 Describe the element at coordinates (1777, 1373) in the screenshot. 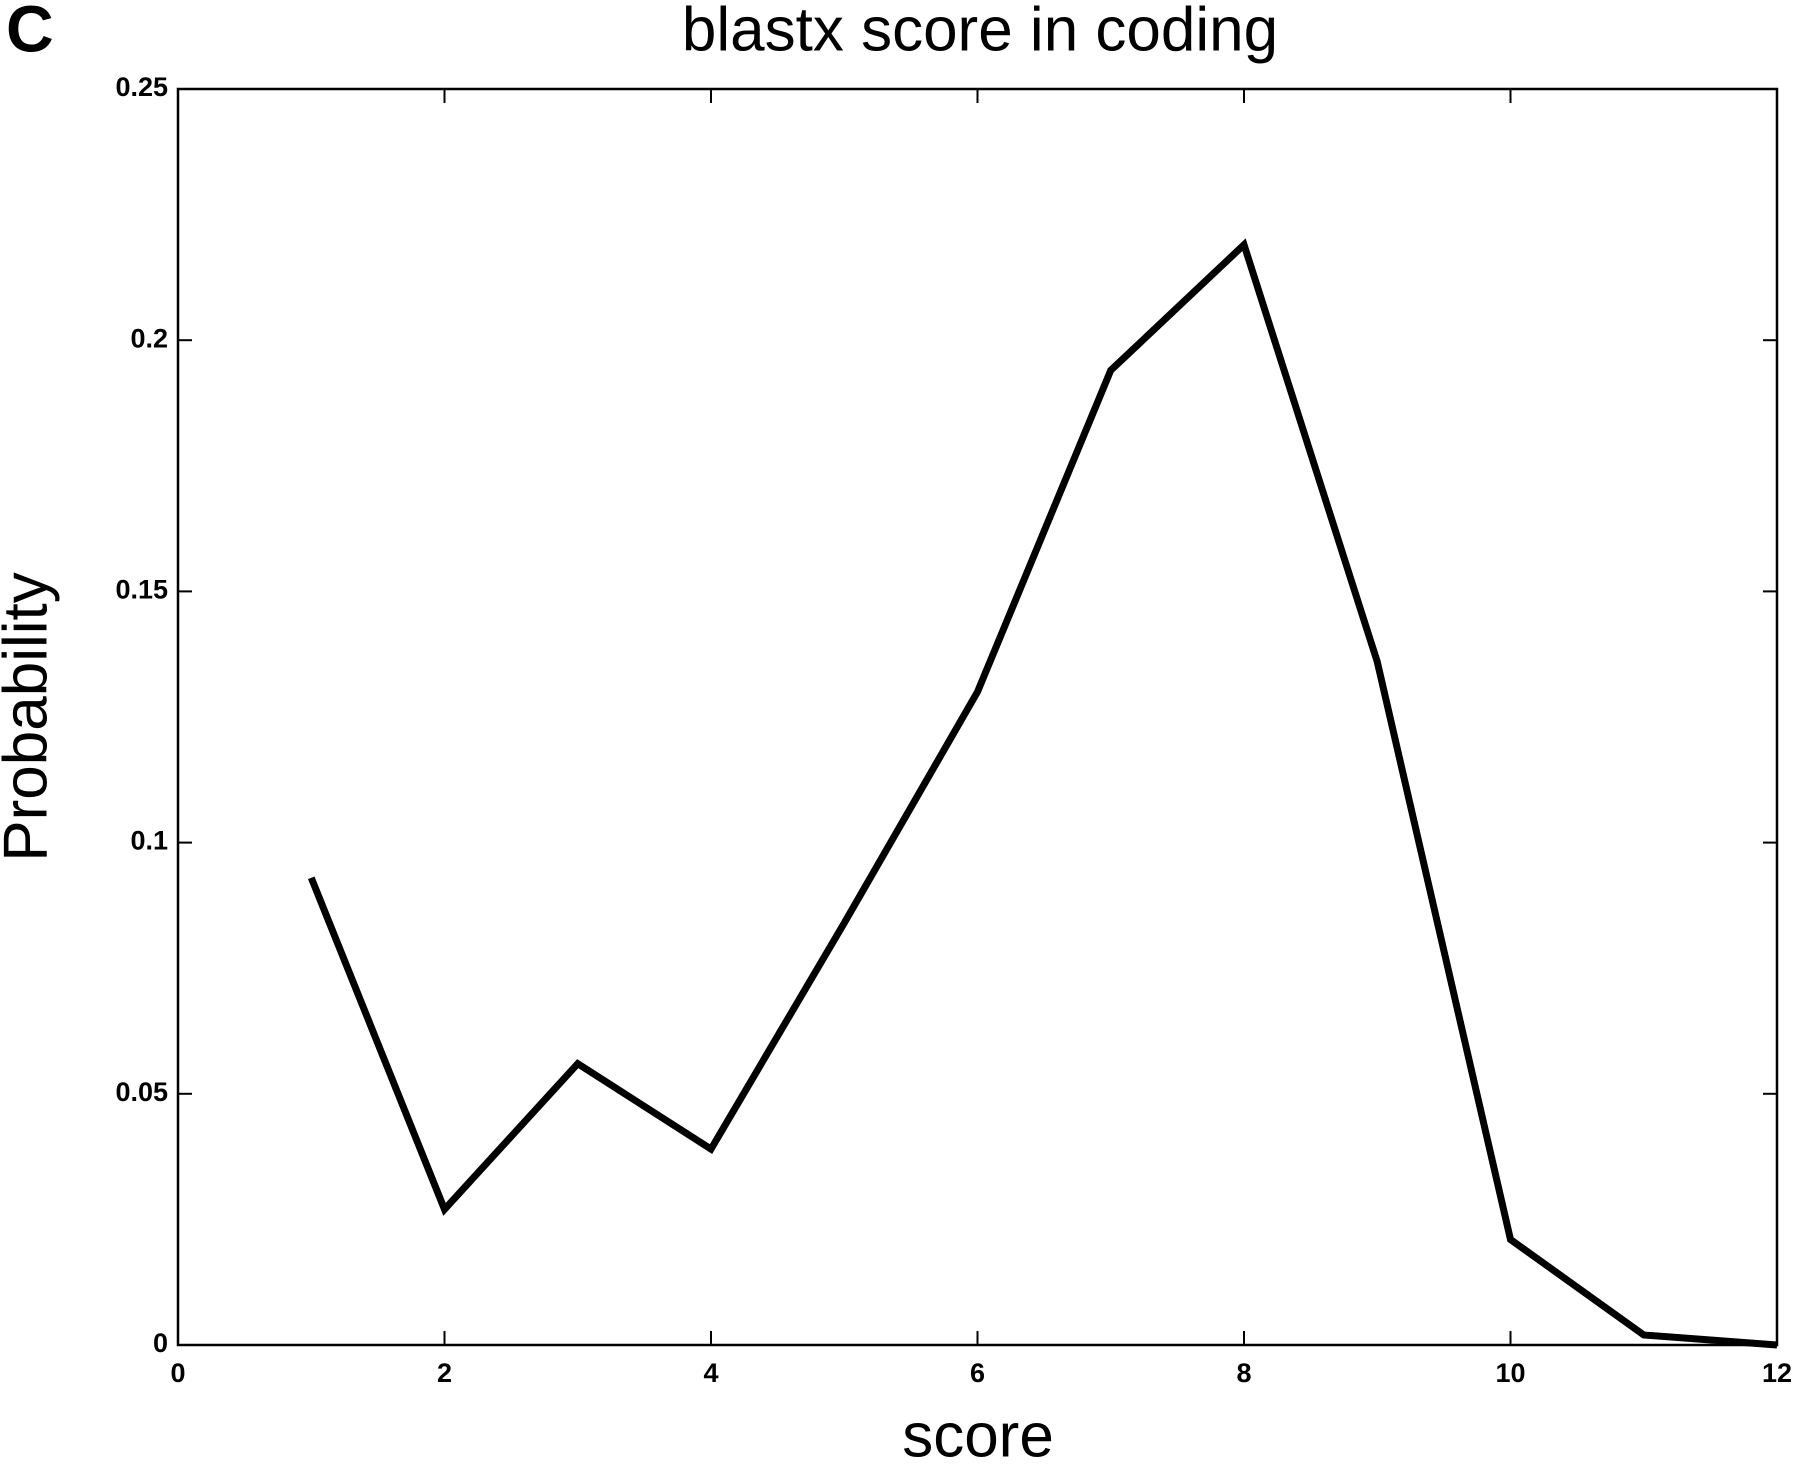

I see `x-tick-label: 12` at that location.